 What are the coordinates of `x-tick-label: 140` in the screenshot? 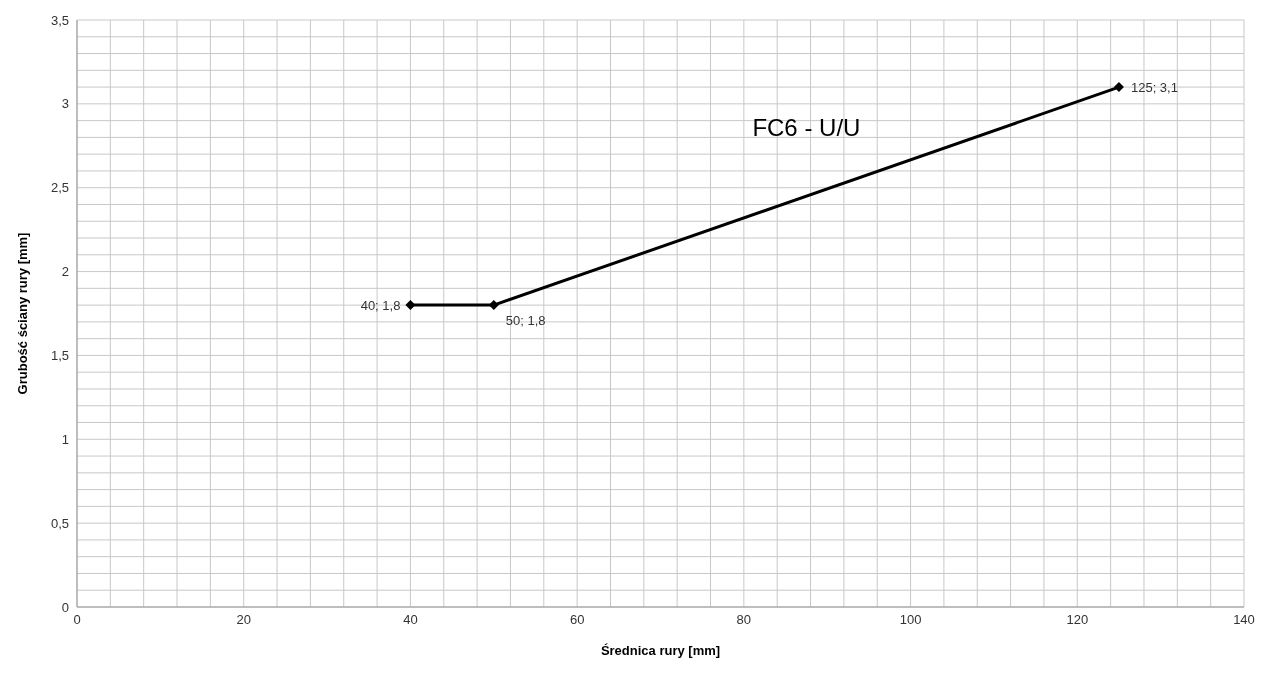 It's located at (1244, 620).